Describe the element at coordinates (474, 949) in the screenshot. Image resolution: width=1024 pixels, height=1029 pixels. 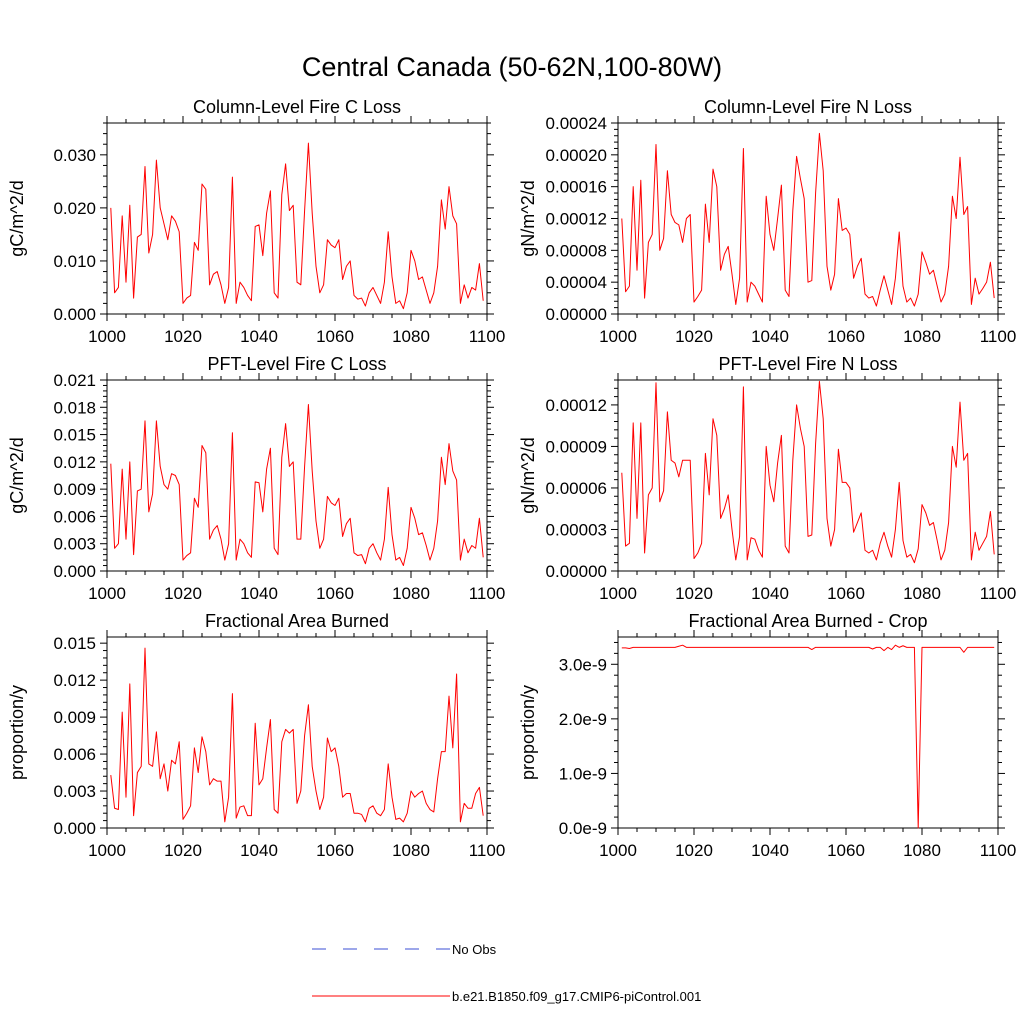
I see `legend-no-obs-label: No Obs` at that location.